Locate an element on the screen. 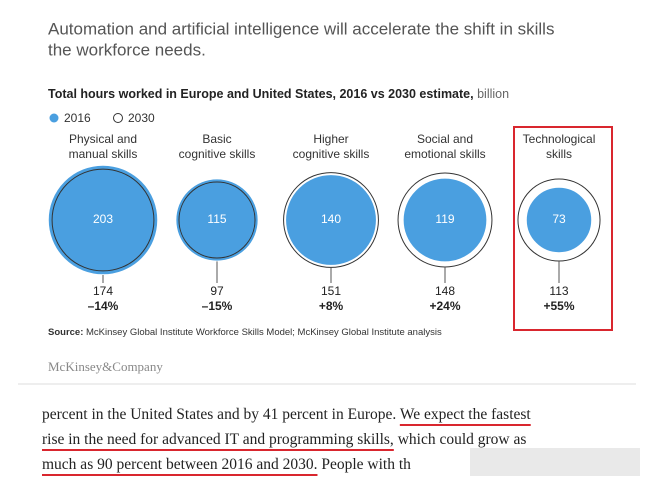 Image resolution: width=654 pixels, height=484 pixels. category-label: Basic is located at coordinates (216, 139).